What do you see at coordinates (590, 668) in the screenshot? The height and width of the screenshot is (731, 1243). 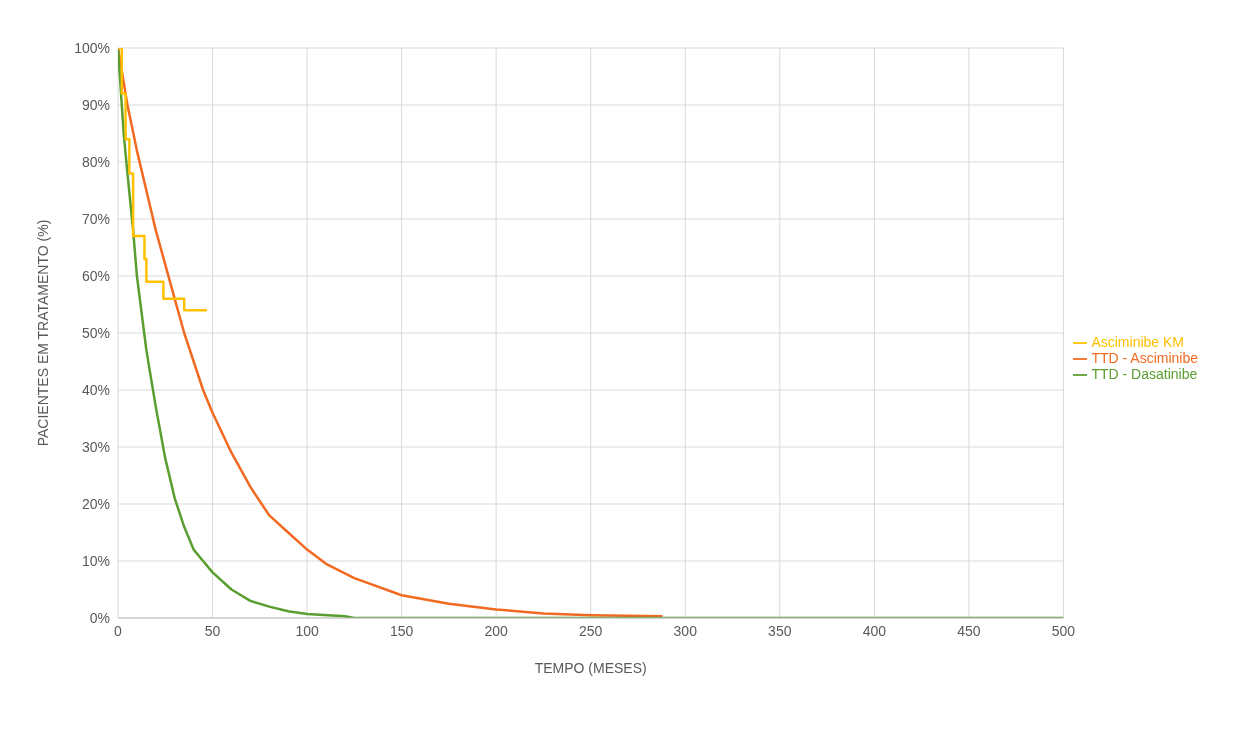 I see `x-axis-title: TEMPO (MESES)` at bounding box center [590, 668].